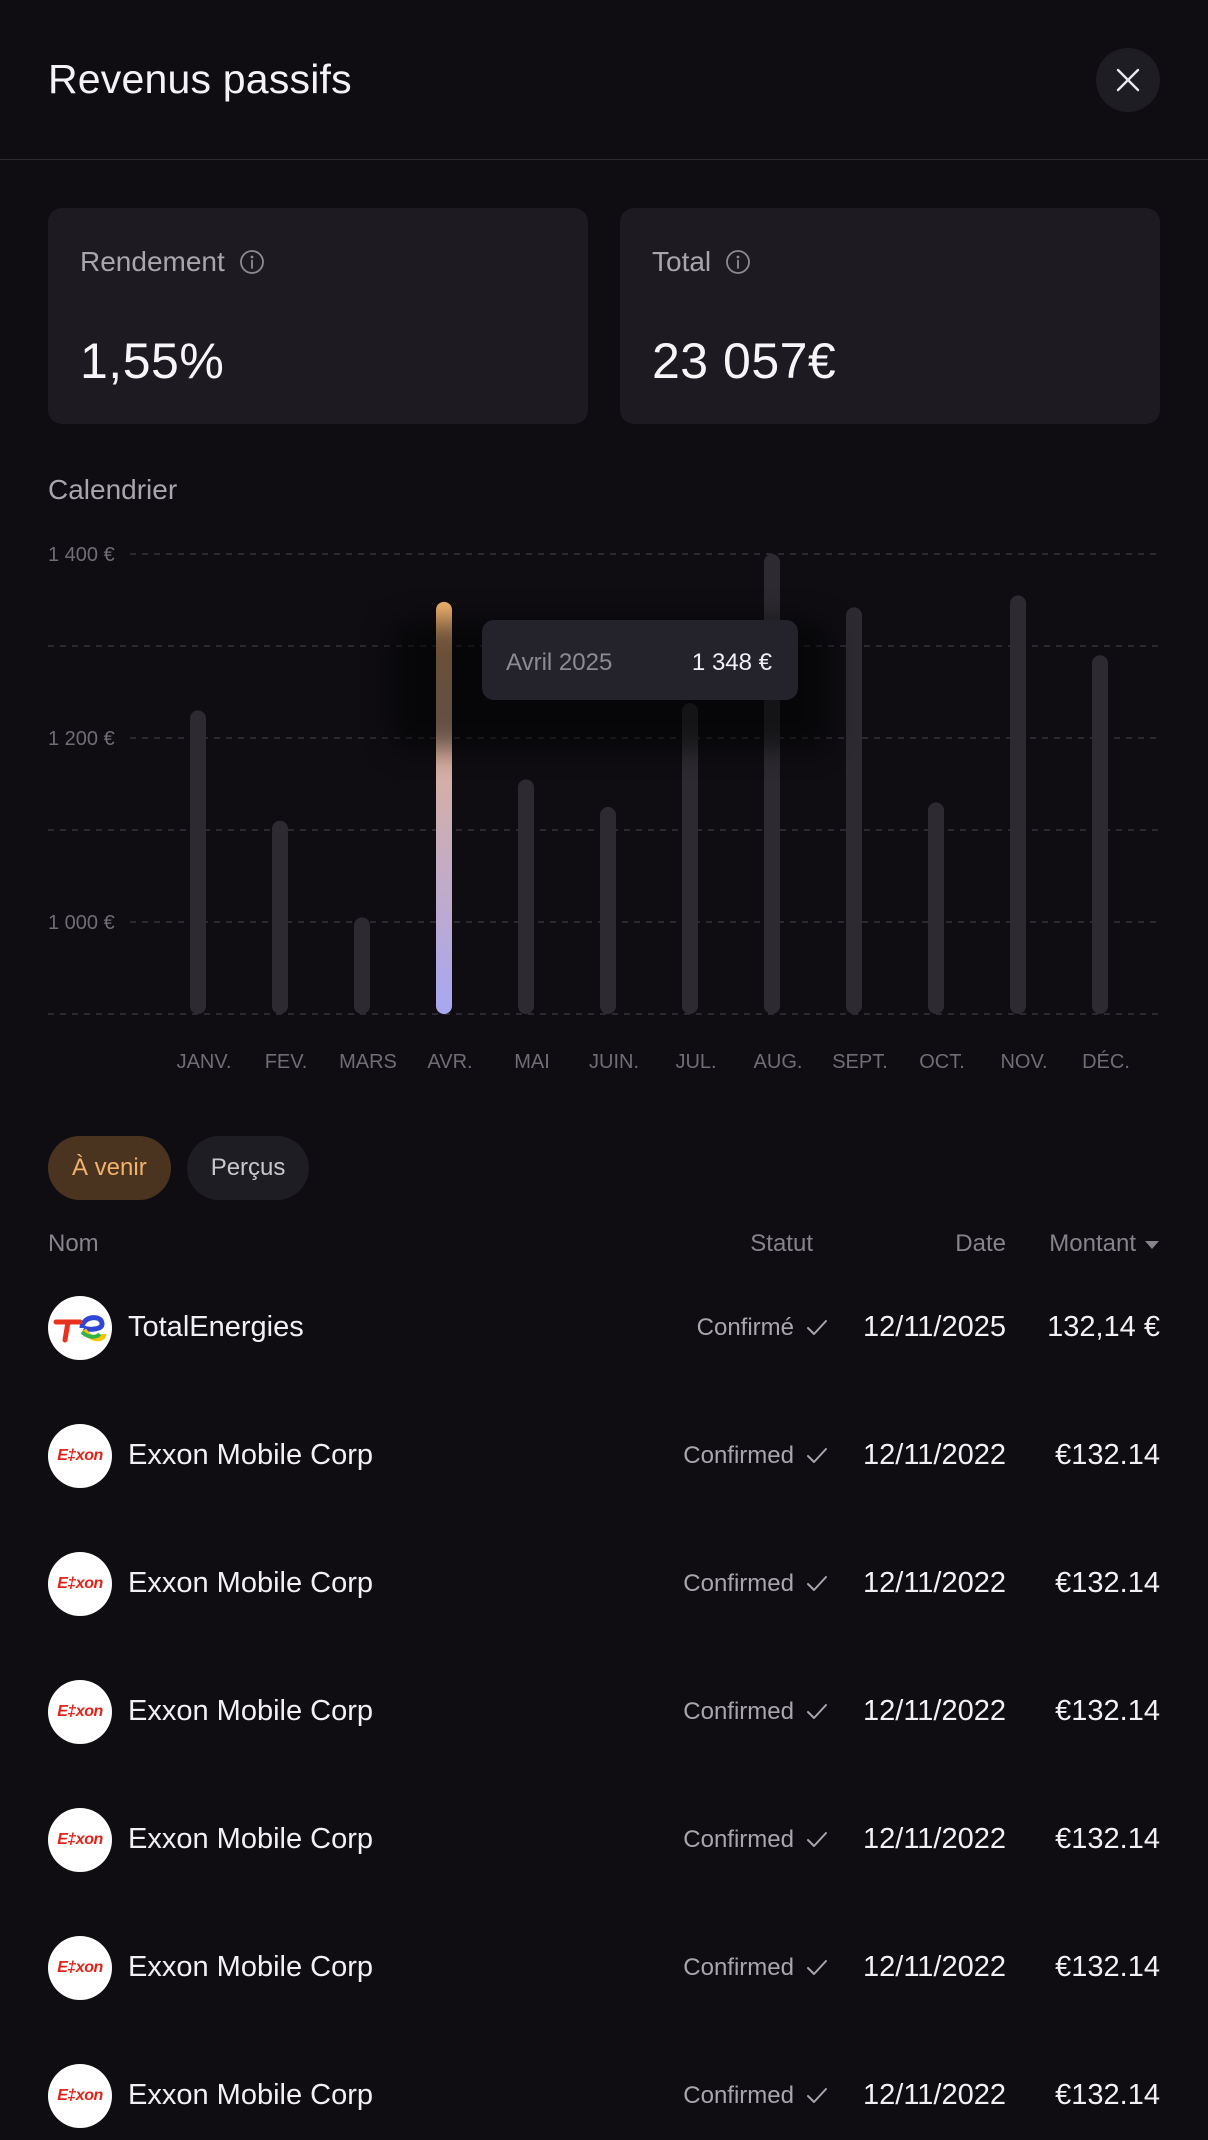  What do you see at coordinates (614, 1062) in the screenshot?
I see `x-tick-label: JUIN.` at bounding box center [614, 1062].